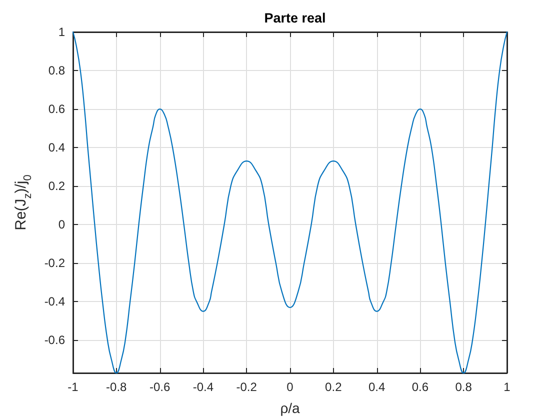 Image resolution: width=560 pixels, height=420 pixels. I want to click on chart-title: Parte real, so click(295, 18).